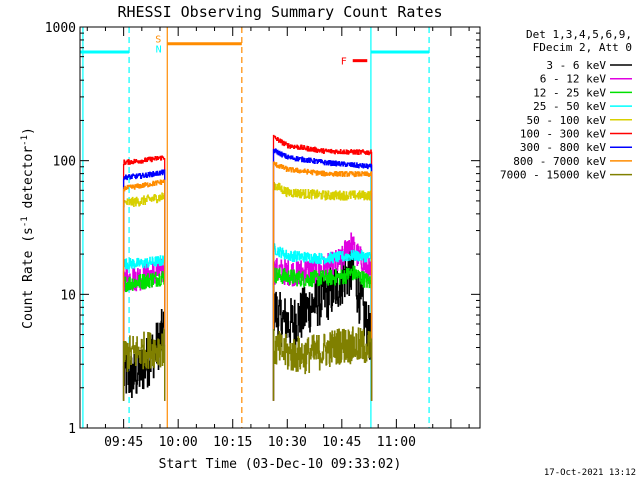 This screenshot has height=484, width=640. I want to click on series-3-trace, so click(247, 333).